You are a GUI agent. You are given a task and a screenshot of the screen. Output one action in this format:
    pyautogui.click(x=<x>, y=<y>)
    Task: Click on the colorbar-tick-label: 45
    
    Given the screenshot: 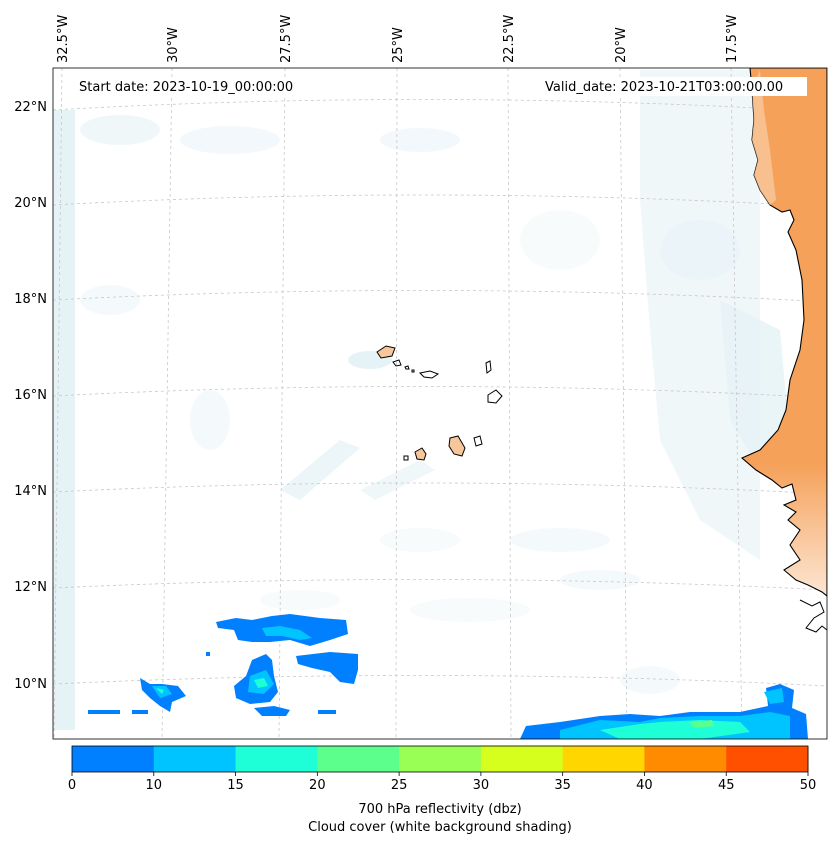 What is the action you would take?
    pyautogui.click(x=726, y=785)
    